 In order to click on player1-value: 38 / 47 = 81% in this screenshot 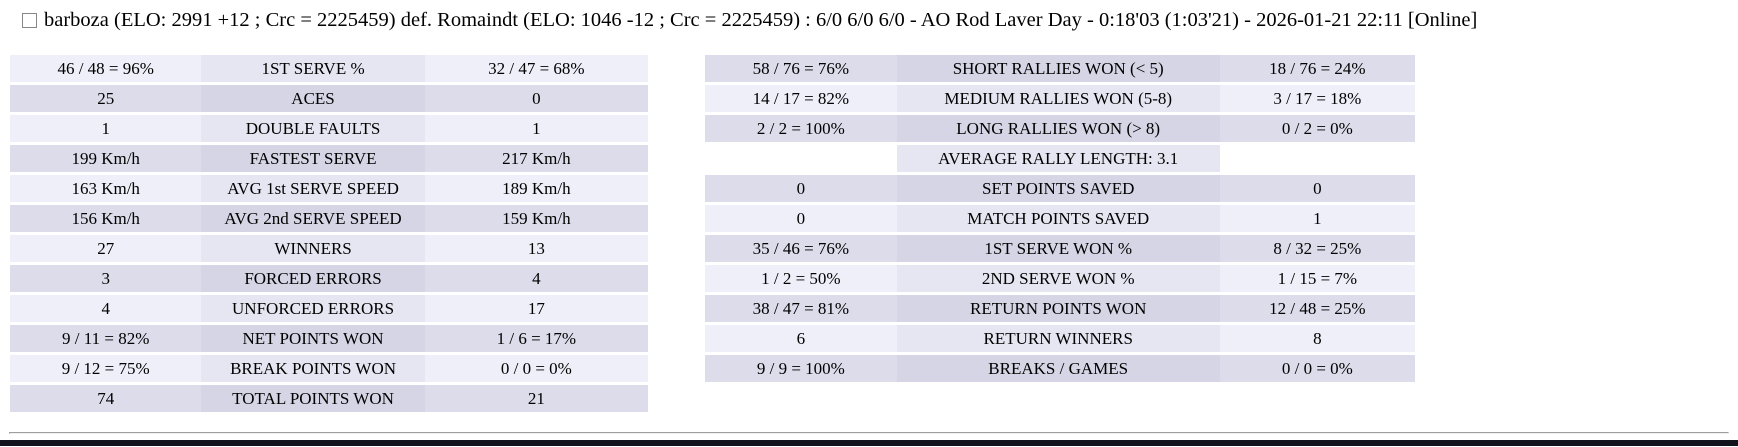, I will do `click(801, 308)`.